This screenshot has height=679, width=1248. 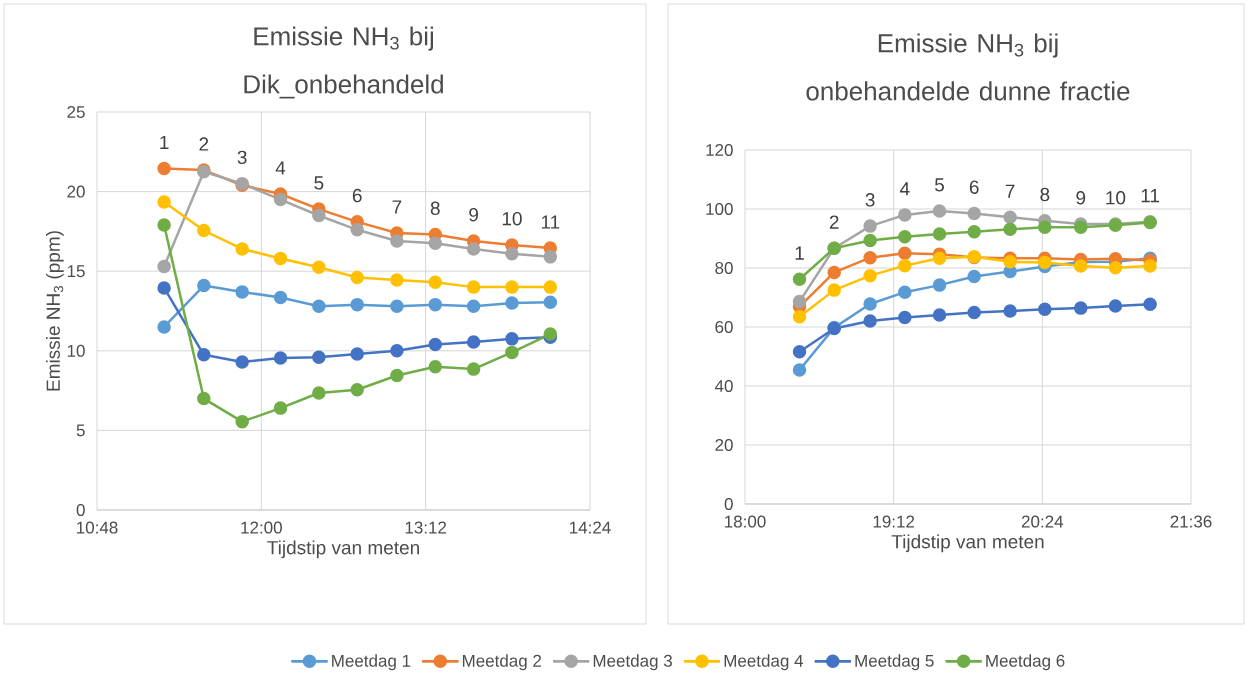 What do you see at coordinates (76, 350) in the screenshot?
I see `y-tick-label: 10` at bounding box center [76, 350].